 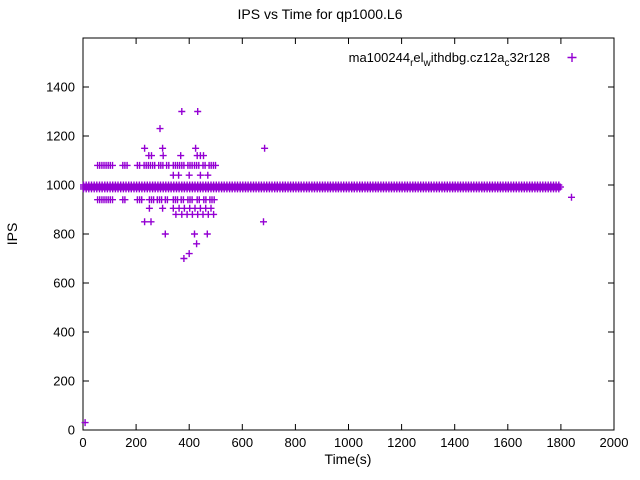 I want to click on legend: ma100244relwithdbg.cz12ac32r128, so click(x=463, y=59).